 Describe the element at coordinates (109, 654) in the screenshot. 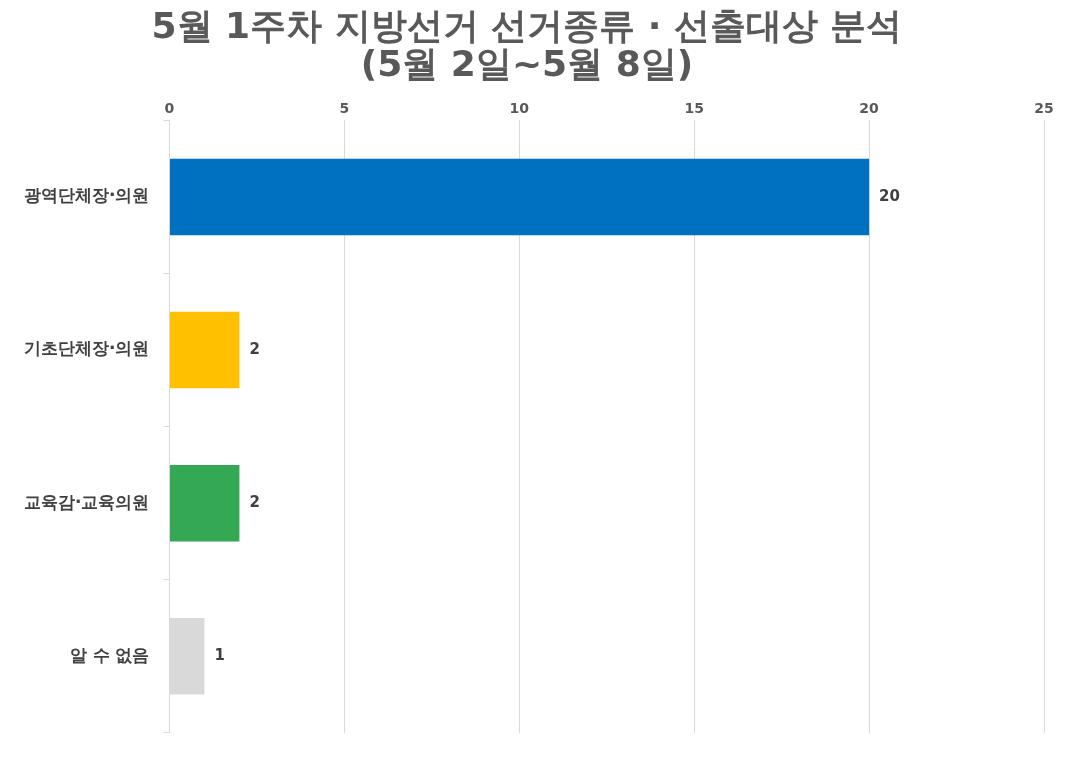

I see `y-tick-label: 알 수 없음` at that location.